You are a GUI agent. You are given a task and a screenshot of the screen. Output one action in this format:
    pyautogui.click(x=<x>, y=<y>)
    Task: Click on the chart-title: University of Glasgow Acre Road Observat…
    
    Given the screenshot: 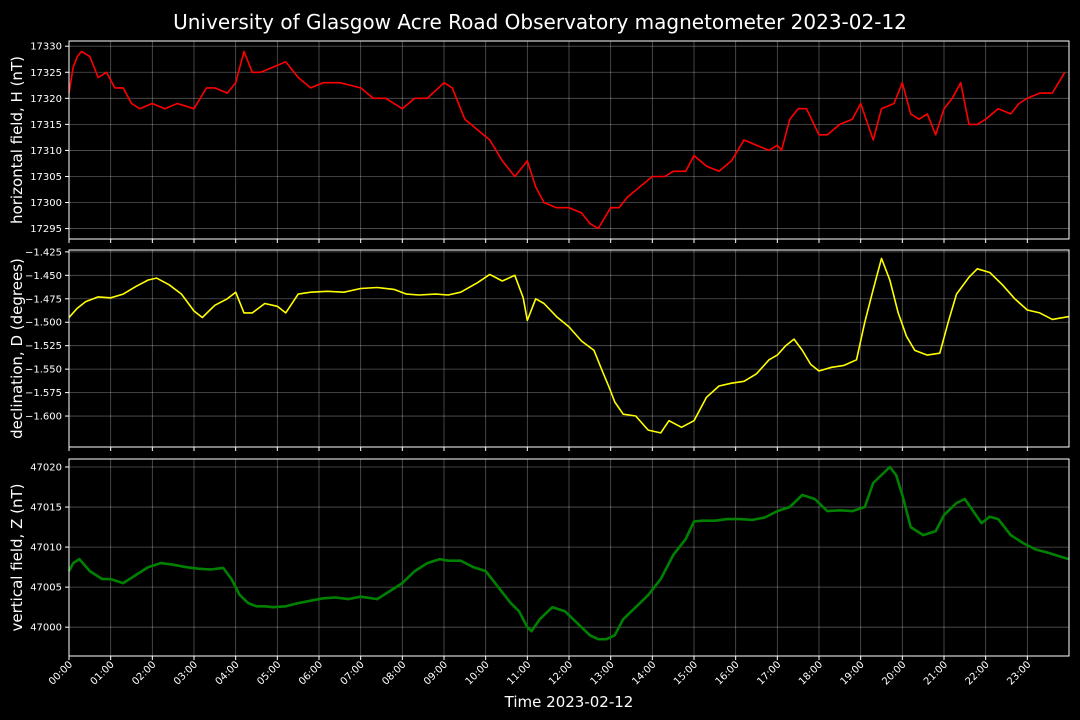 What is the action you would take?
    pyautogui.click(x=540, y=22)
    